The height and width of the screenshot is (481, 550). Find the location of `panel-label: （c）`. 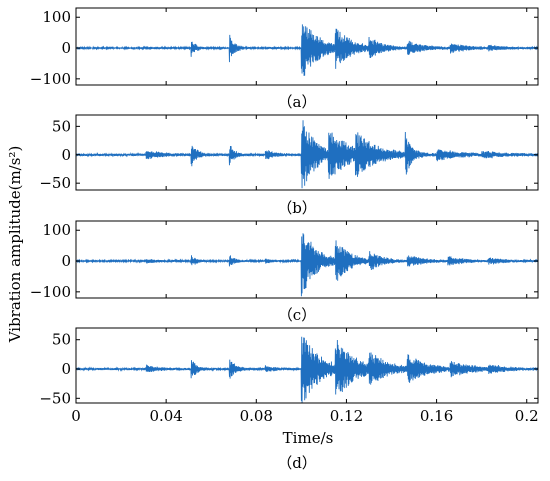

panel-label: （c） is located at coordinates (297, 315).